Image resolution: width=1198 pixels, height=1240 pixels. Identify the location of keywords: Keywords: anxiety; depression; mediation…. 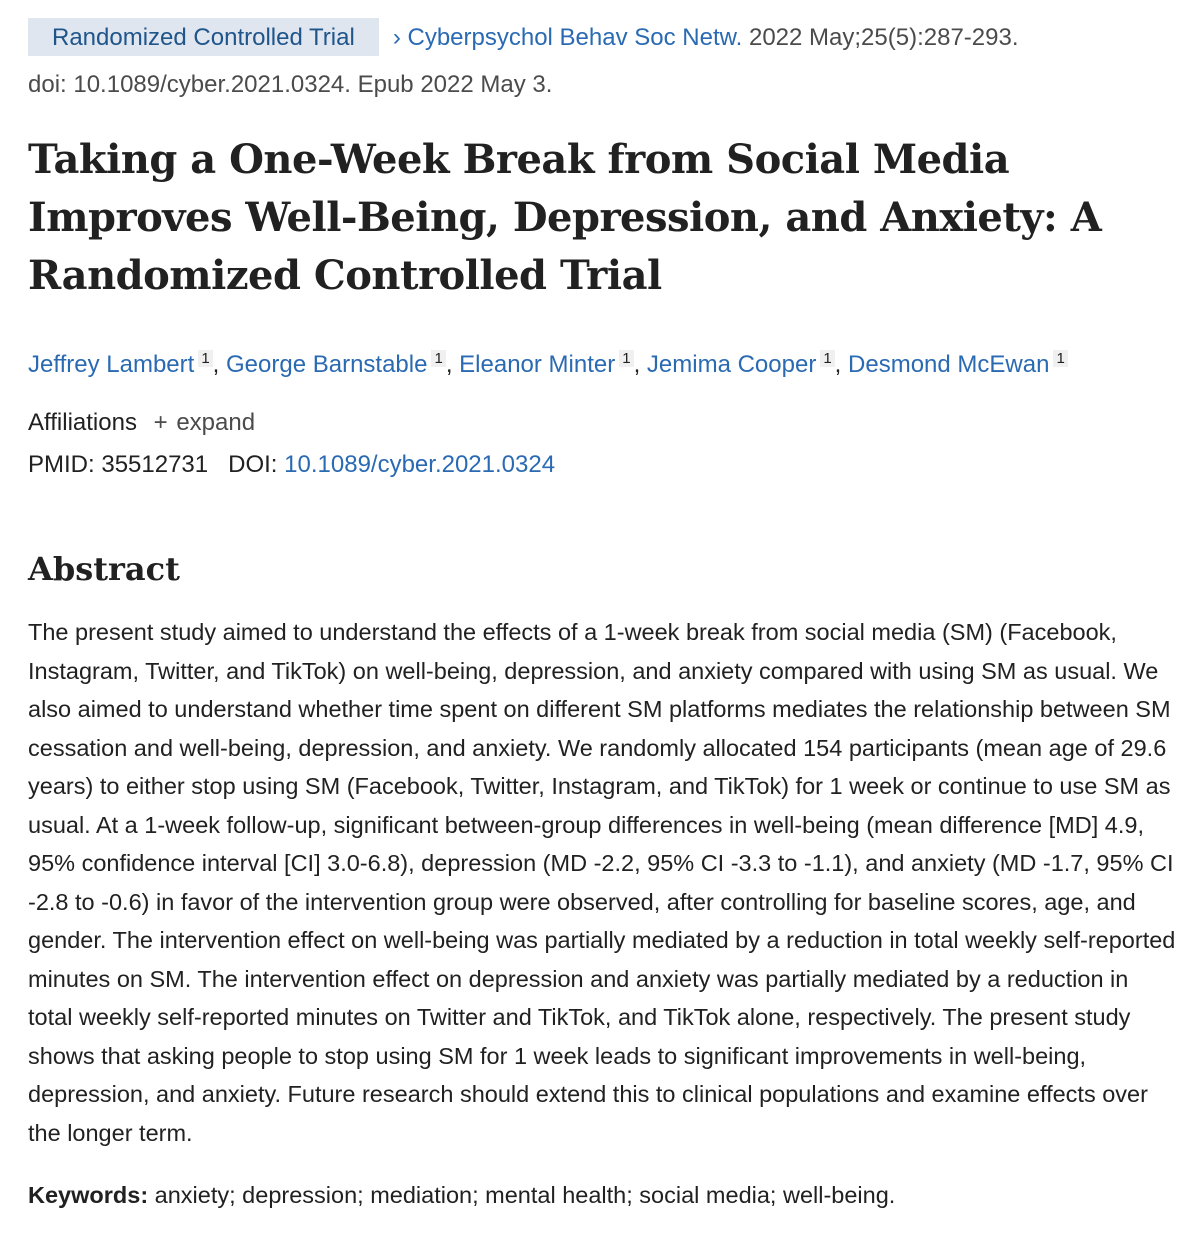
(603, 1195).